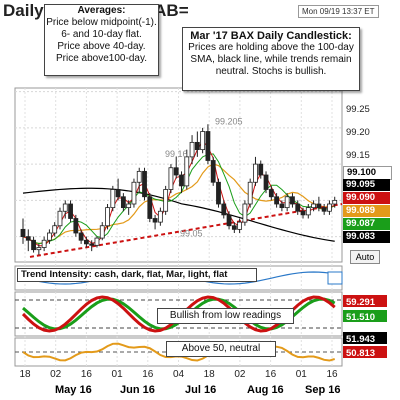  Describe the element at coordinates (191, 234) in the screenshot. I see `price-annotation: 99.05` at that location.